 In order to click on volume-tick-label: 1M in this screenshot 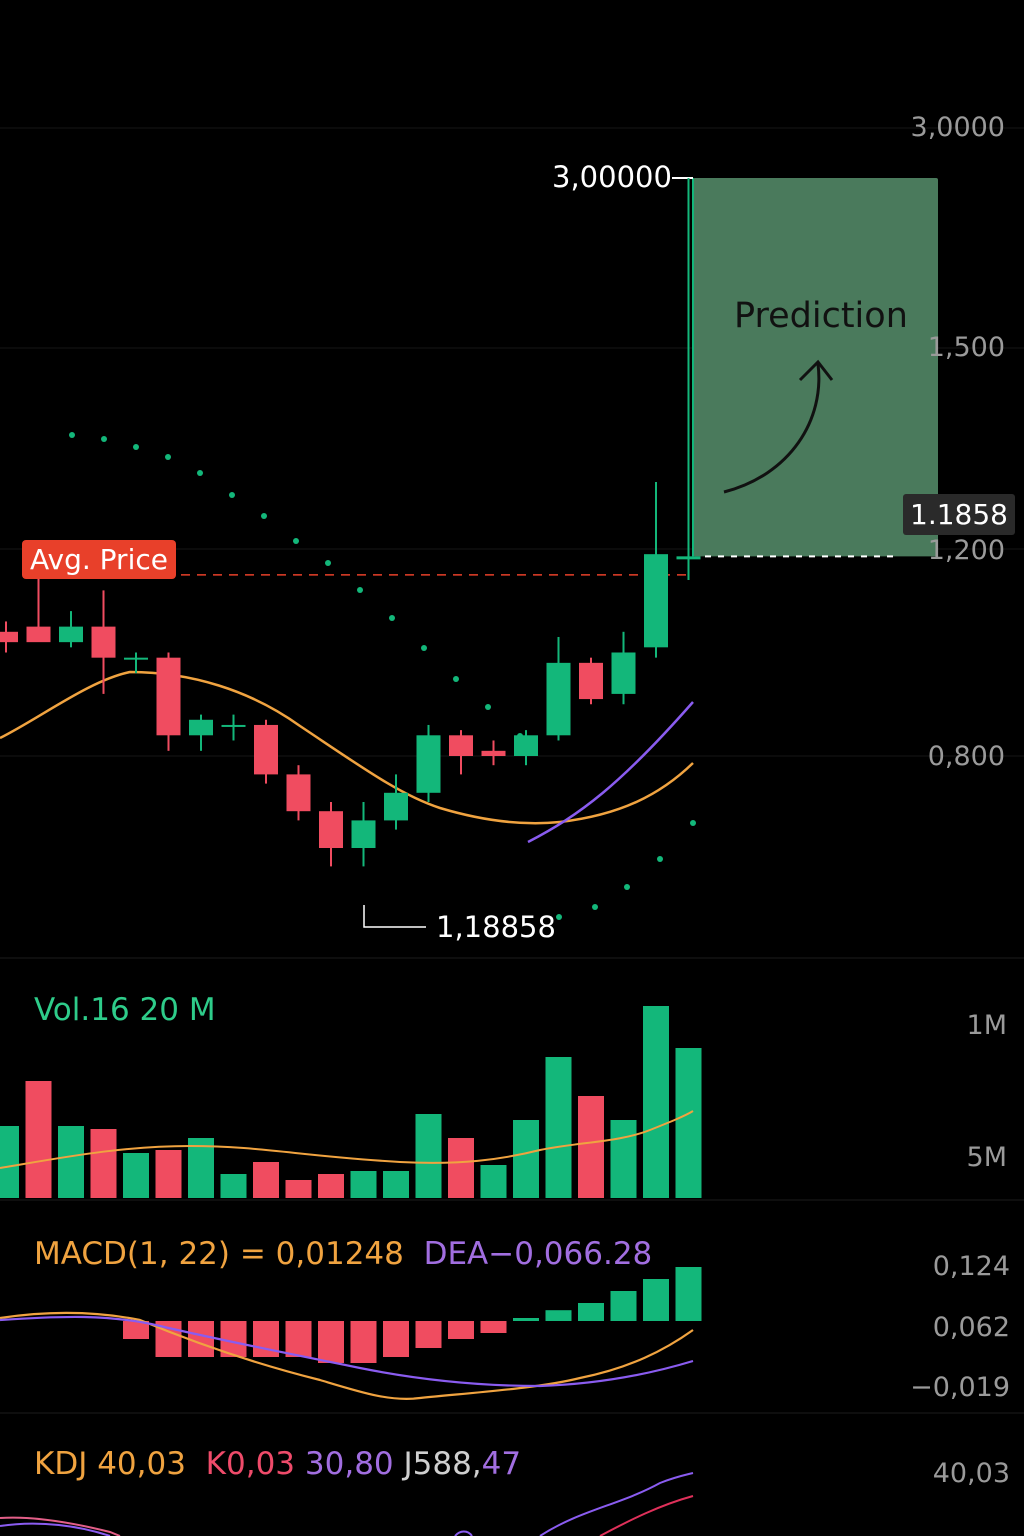, I will do `click(986, 1025)`.